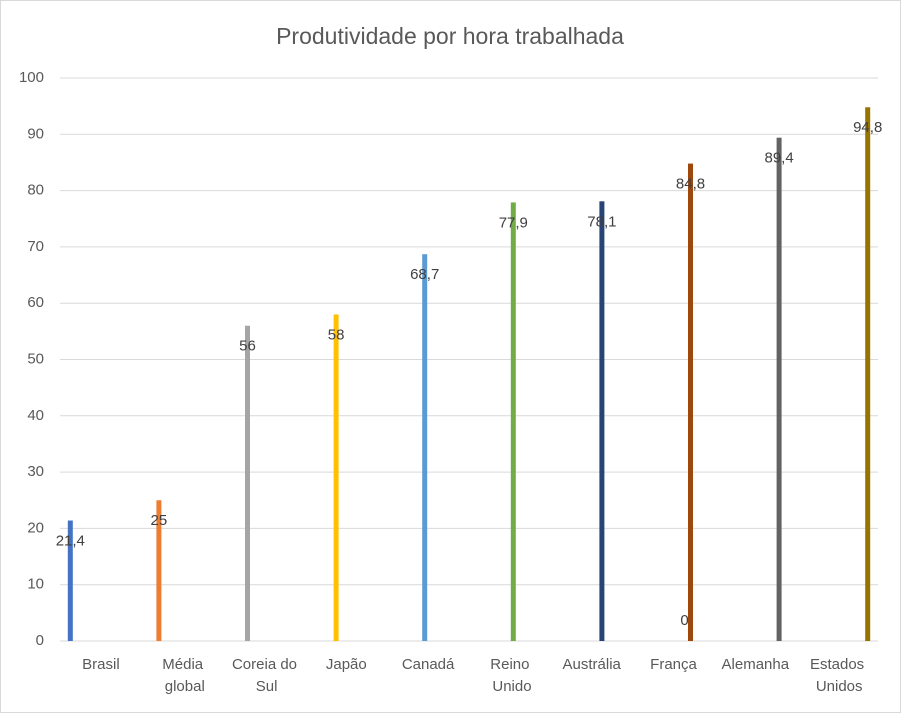  What do you see at coordinates (35, 527) in the screenshot?
I see `y-tick-label: 20` at bounding box center [35, 527].